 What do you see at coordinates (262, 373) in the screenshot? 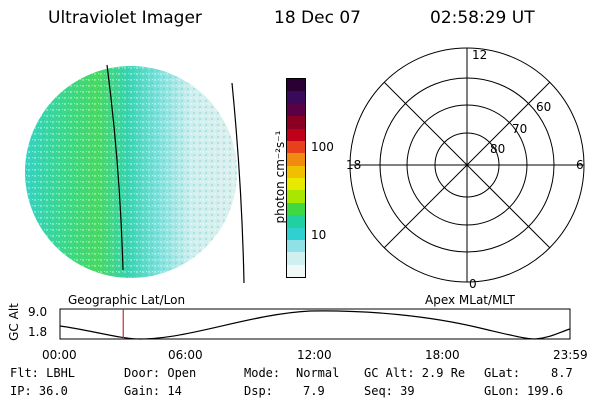
I see `mode-label: Mode:` at bounding box center [262, 373].